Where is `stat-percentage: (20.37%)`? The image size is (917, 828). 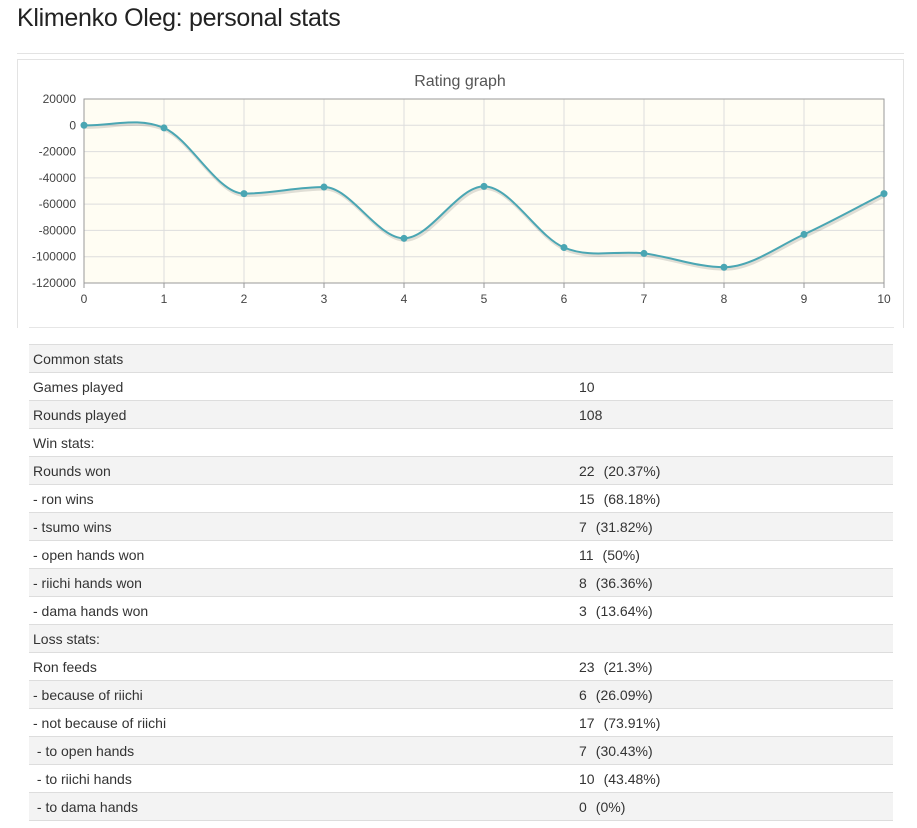
stat-percentage: (20.37%) is located at coordinates (632, 470).